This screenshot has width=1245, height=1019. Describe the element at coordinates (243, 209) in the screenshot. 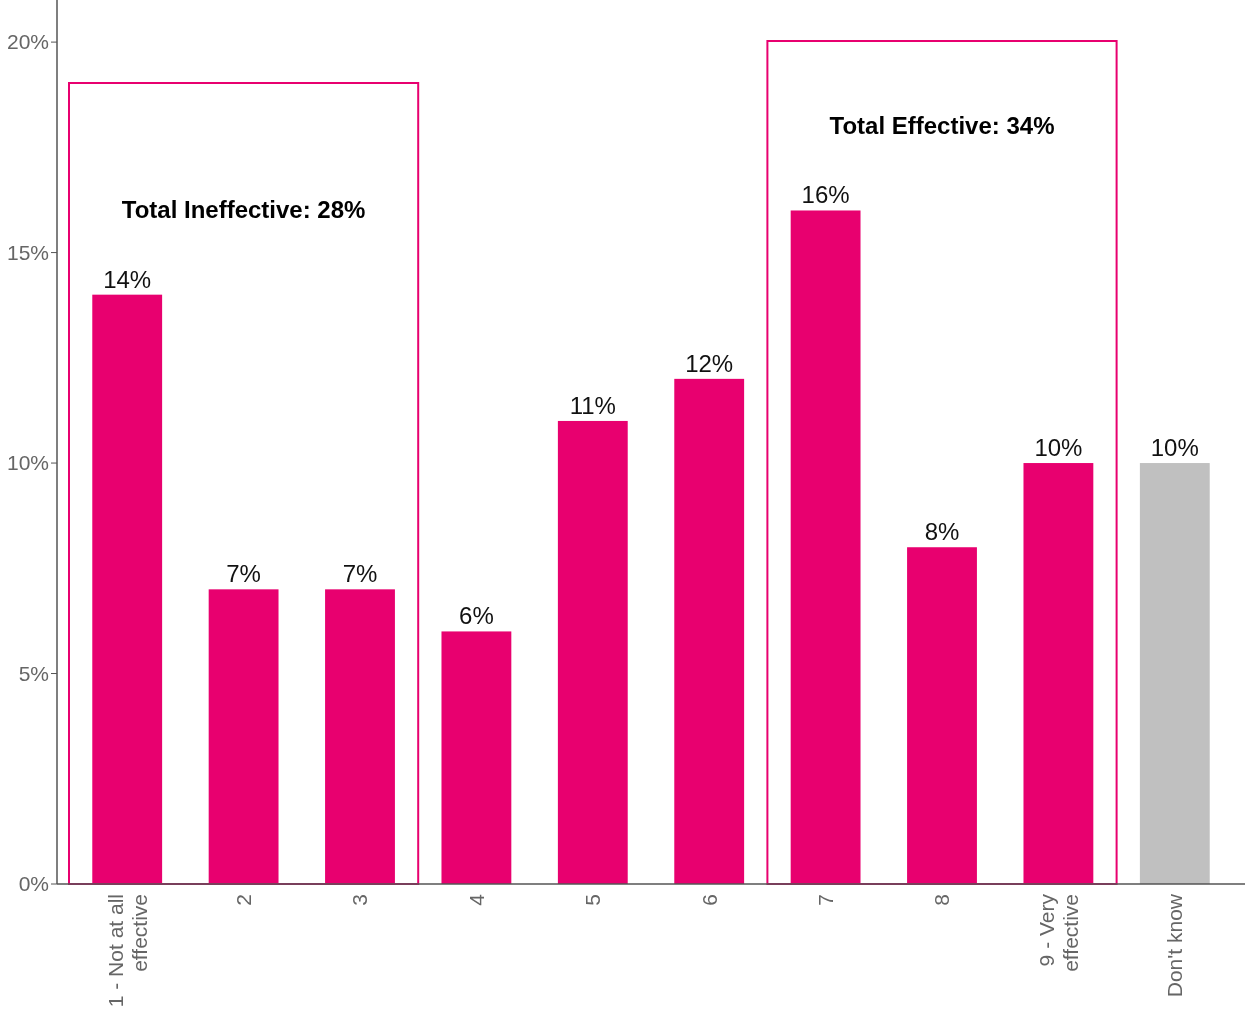

I see `annotation: Total Ineffective: 28%` at that location.